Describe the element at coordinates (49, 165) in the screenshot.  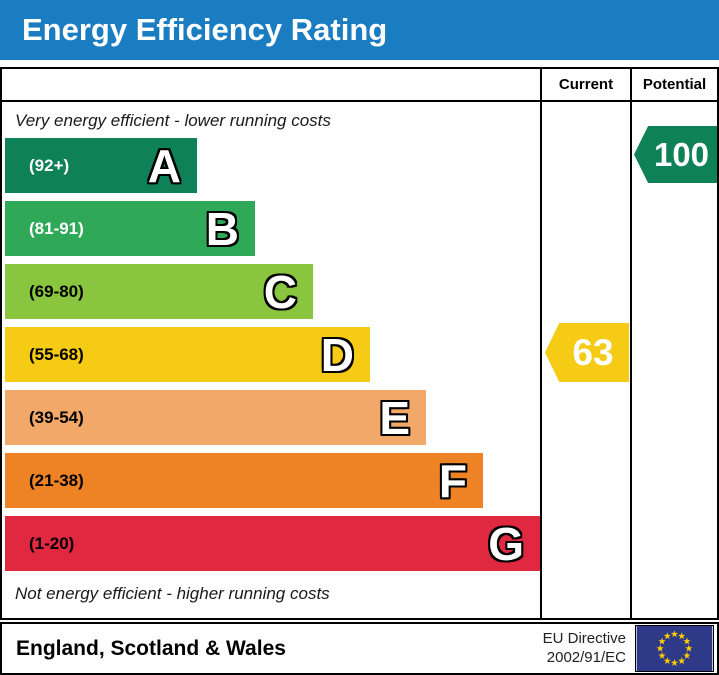
I see `band-range-label: (92+)` at that location.